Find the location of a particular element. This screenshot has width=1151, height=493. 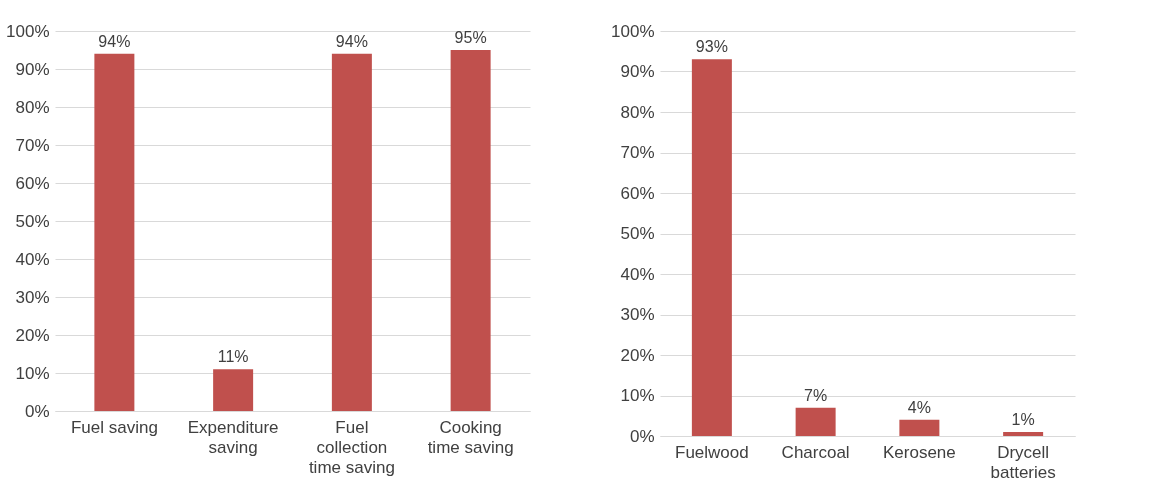

data-label: 7% is located at coordinates (816, 395).